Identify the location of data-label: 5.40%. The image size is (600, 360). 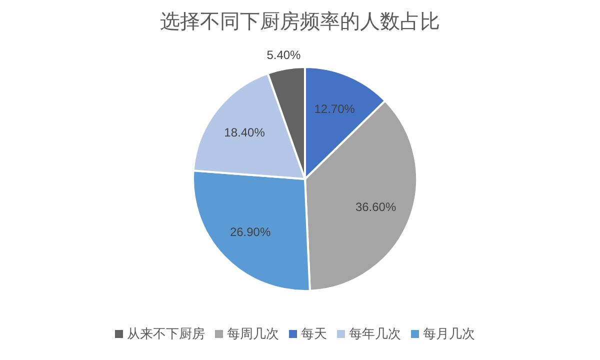
(284, 55).